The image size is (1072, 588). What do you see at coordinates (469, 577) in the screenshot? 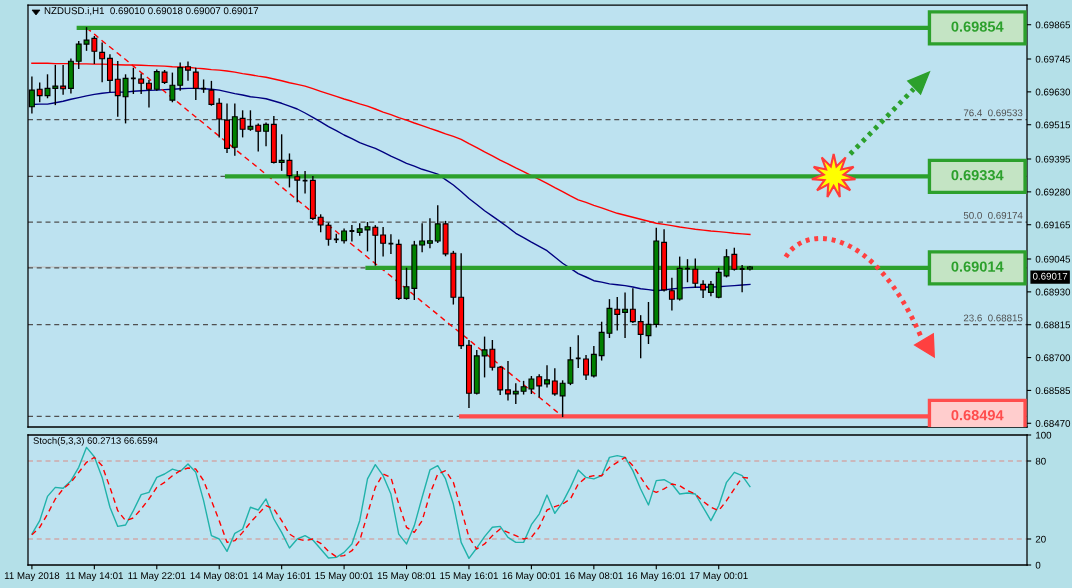
I see `x-tick-label: 15 May 16:01` at bounding box center [469, 577].